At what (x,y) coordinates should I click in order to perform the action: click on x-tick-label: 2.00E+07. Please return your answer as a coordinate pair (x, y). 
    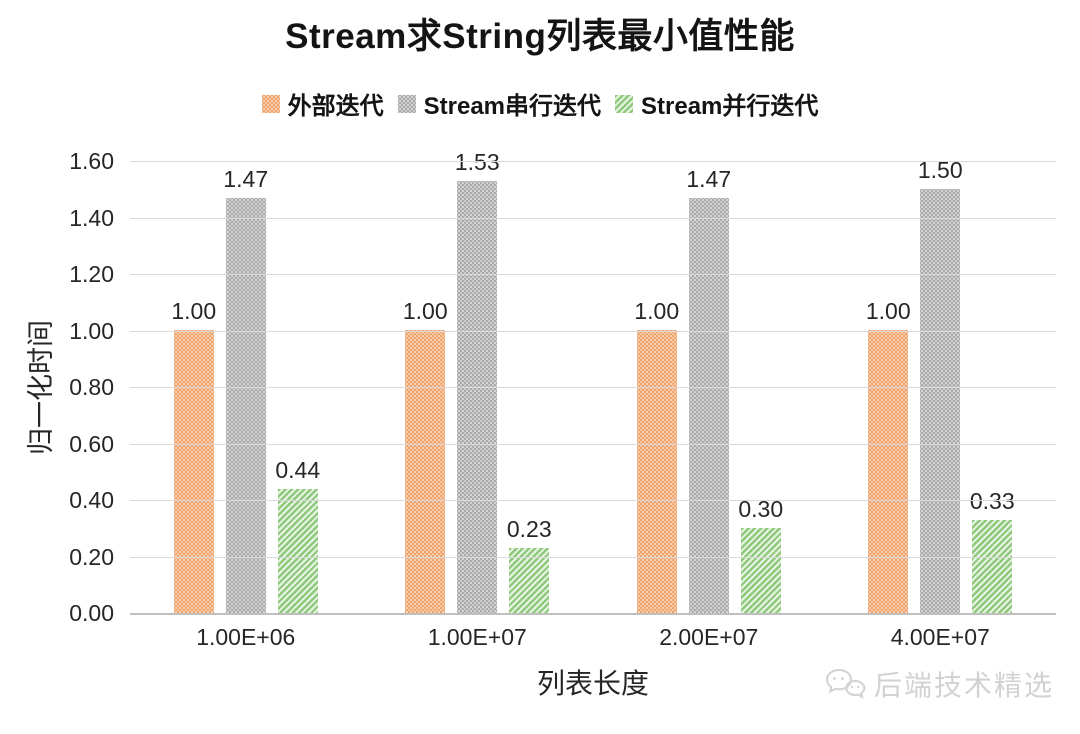
    Looking at the image, I should click on (709, 637).